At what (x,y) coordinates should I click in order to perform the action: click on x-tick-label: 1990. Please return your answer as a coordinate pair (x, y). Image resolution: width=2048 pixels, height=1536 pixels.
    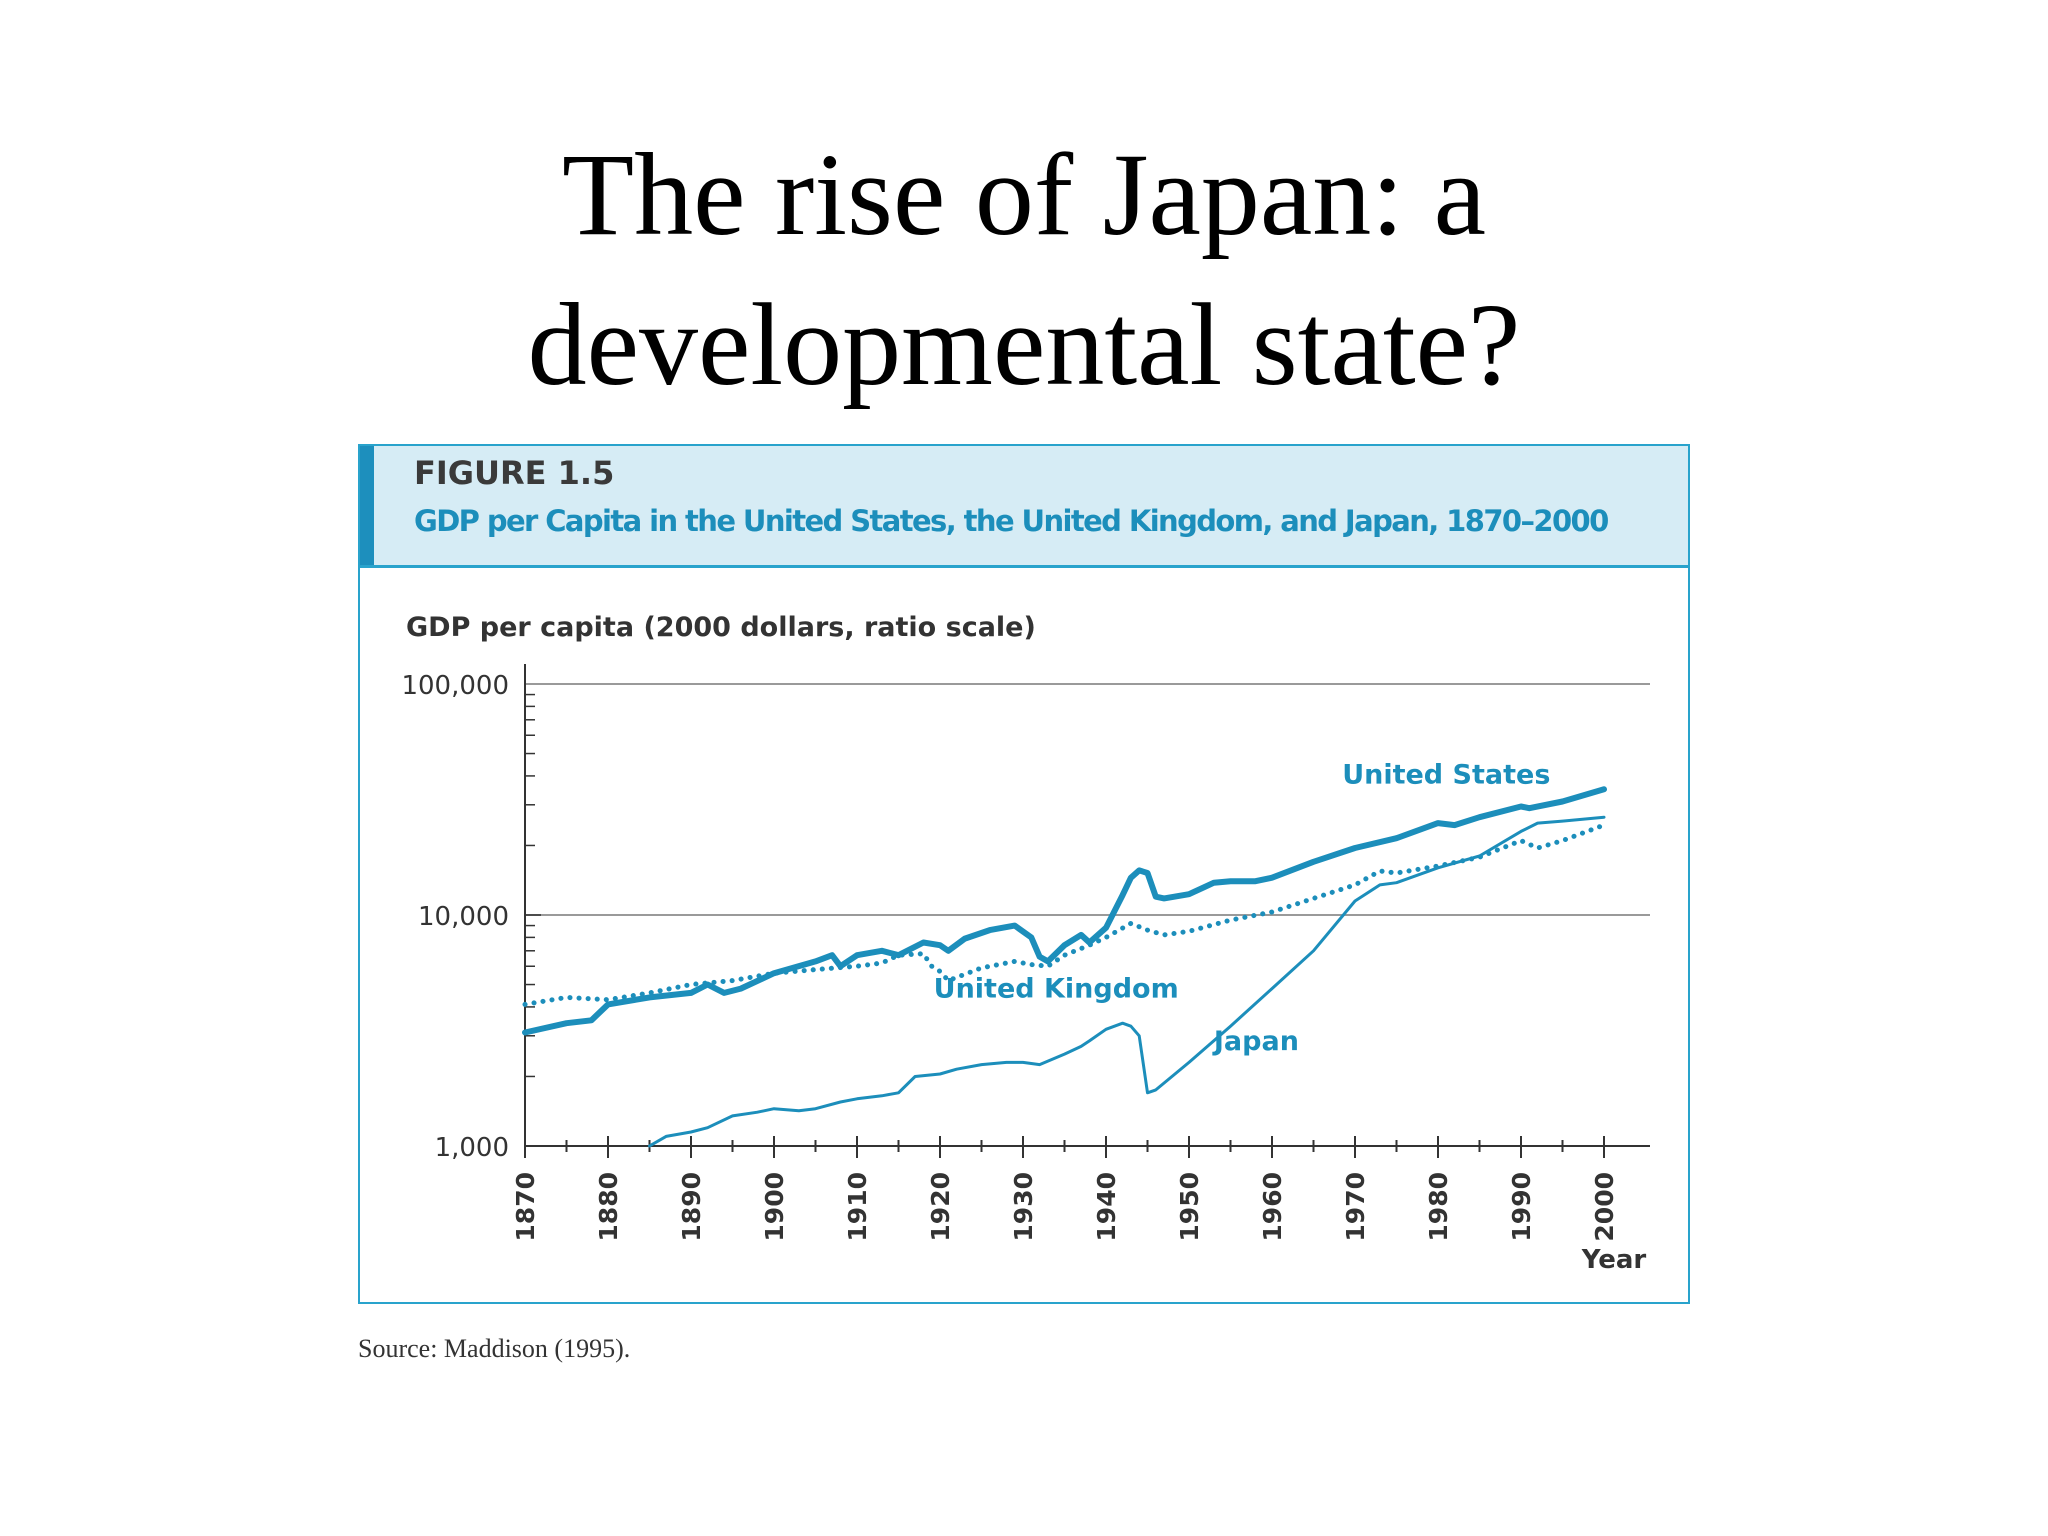
    Looking at the image, I should click on (1521, 1207).